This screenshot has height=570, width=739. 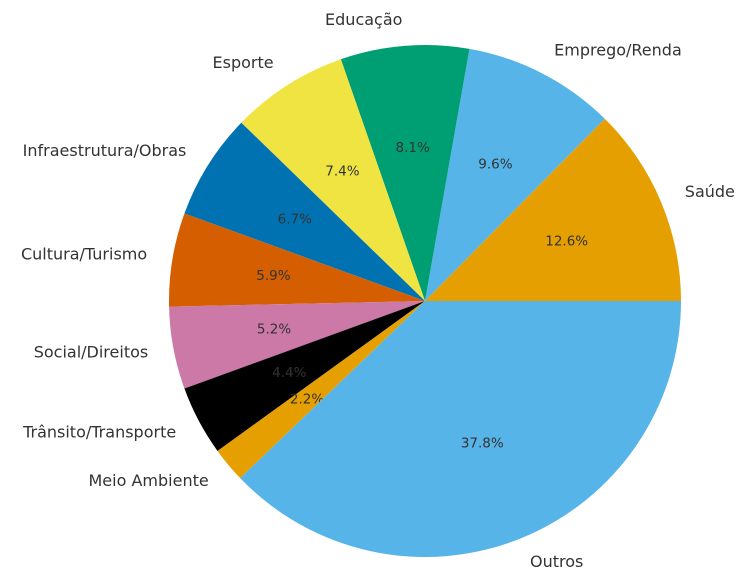 I want to click on slice-percent-label: 12.6%, so click(x=566, y=242).